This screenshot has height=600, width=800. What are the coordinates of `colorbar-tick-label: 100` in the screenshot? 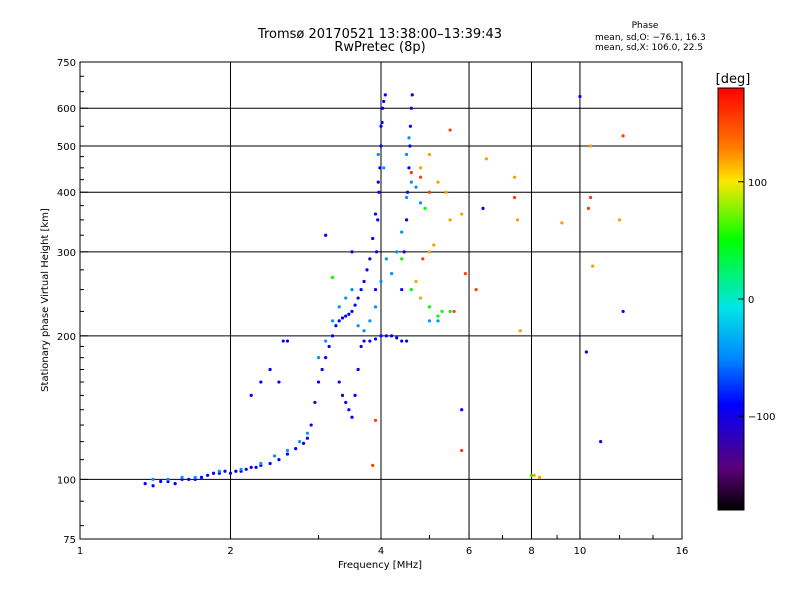 It's located at (757, 183).